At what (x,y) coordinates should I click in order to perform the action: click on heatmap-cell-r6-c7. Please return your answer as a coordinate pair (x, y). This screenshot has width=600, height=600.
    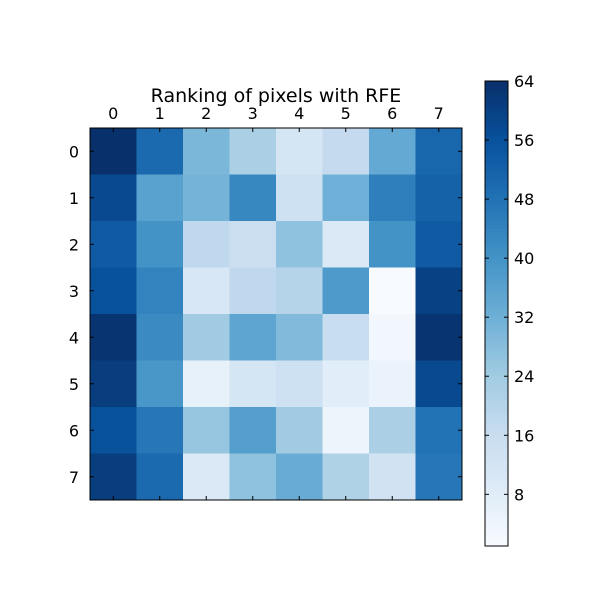
    Looking at the image, I should click on (439, 430).